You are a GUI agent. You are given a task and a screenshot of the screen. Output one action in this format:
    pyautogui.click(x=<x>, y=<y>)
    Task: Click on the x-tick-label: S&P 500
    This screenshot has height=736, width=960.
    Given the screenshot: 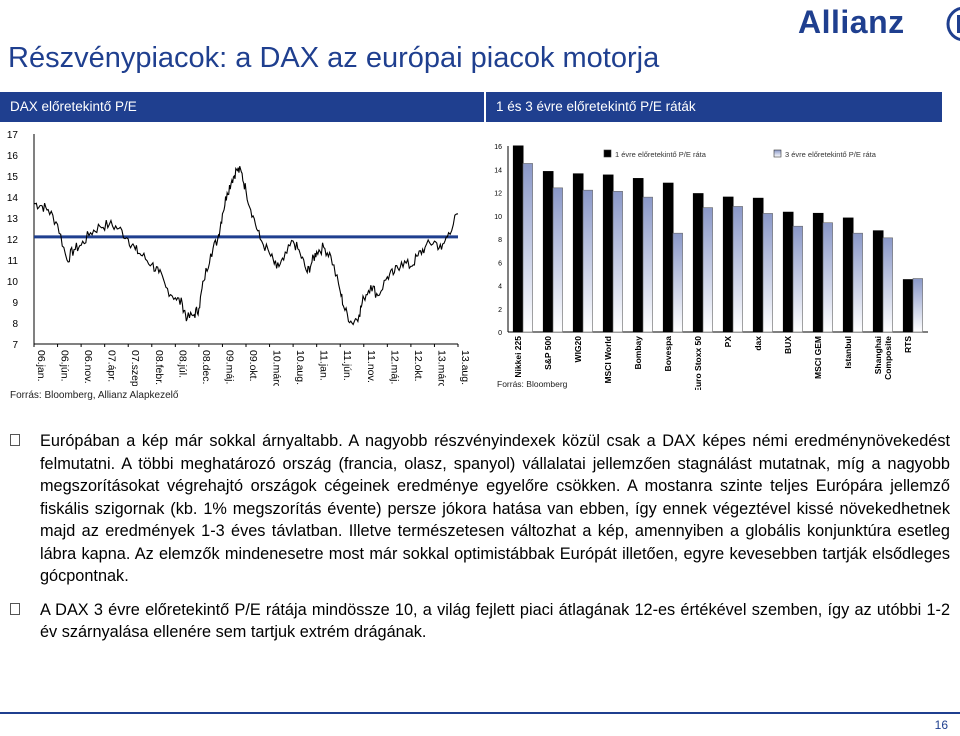 What is the action you would take?
    pyautogui.click(x=548, y=353)
    